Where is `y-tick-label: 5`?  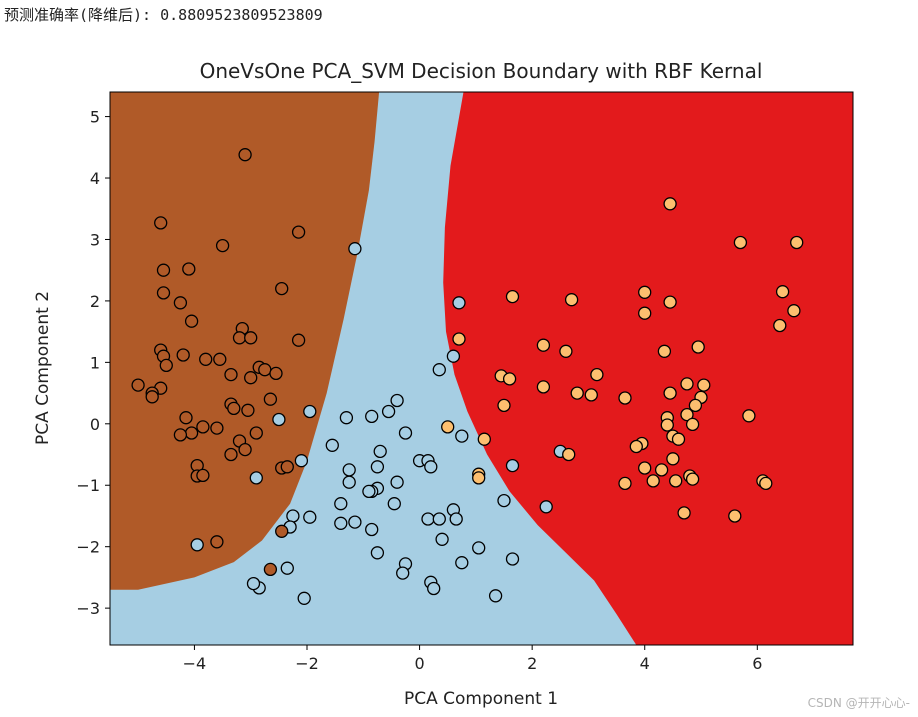 y-tick-label: 5 is located at coordinates (95, 117).